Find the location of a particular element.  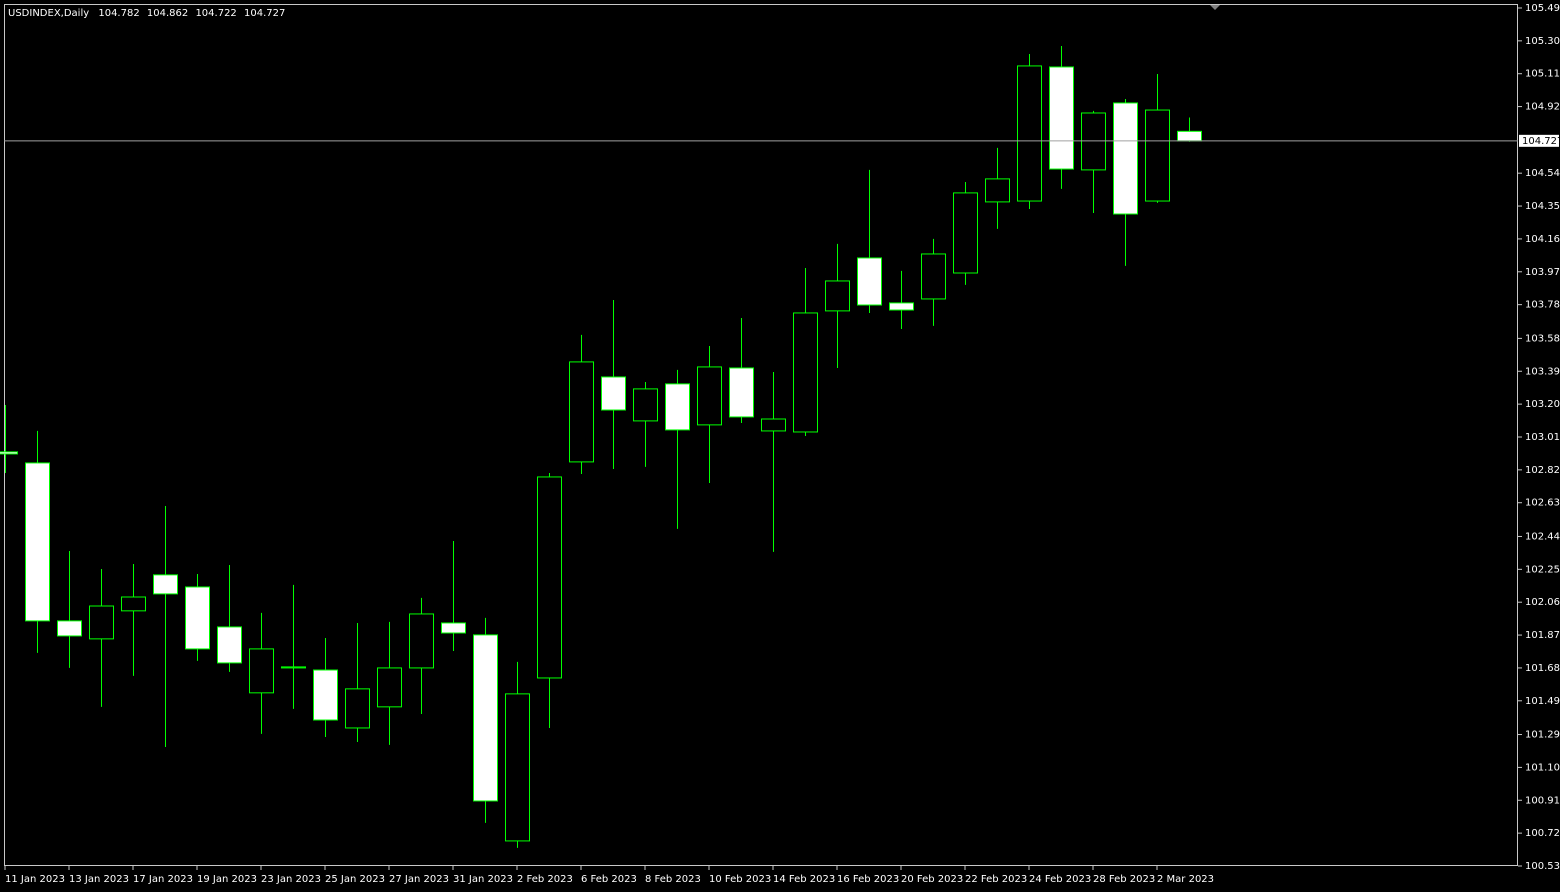

y-tick-label: 100.535 is located at coordinates (1542, 866).